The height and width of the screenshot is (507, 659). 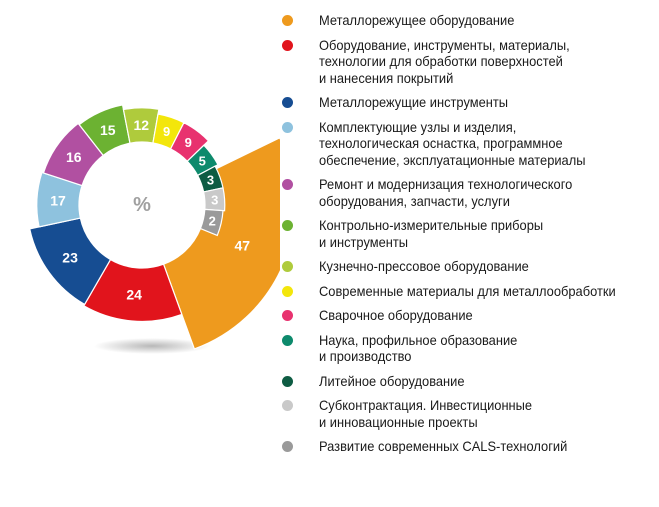 What do you see at coordinates (424, 266) in the screenshot?
I see `legend-label-line: Кузнечно-прессовое оборудование` at bounding box center [424, 266].